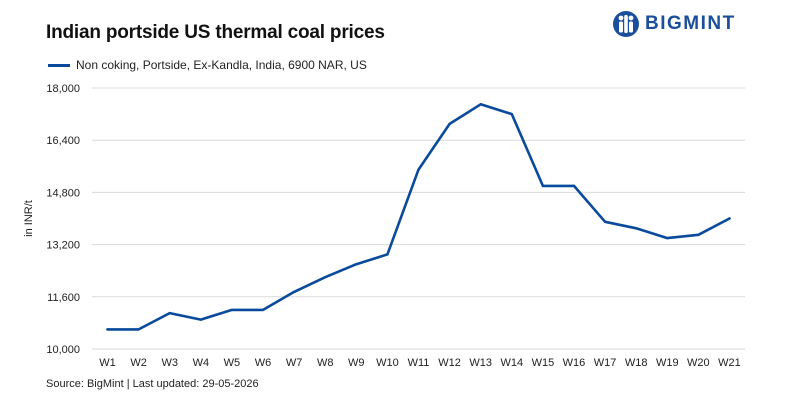 The image size is (801, 400). I want to click on y-axis-label: in INR/t, so click(29, 218).